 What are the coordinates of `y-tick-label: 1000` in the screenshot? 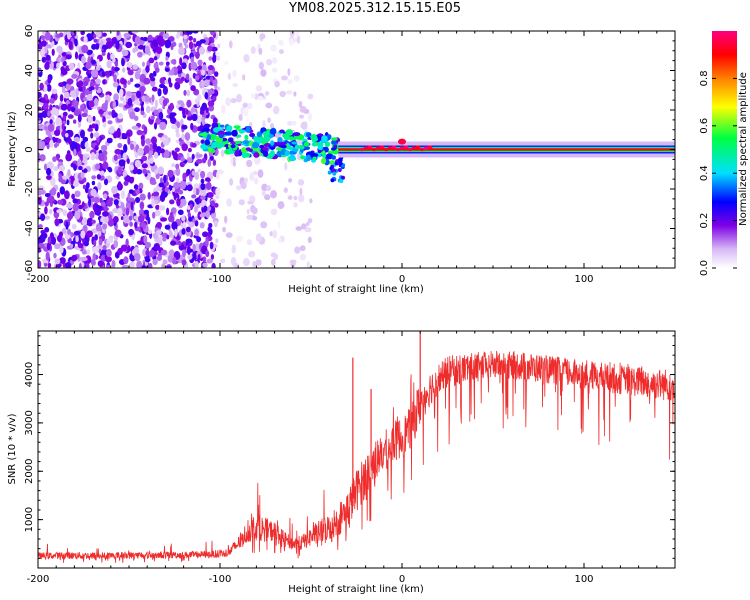 It's located at (29, 519).